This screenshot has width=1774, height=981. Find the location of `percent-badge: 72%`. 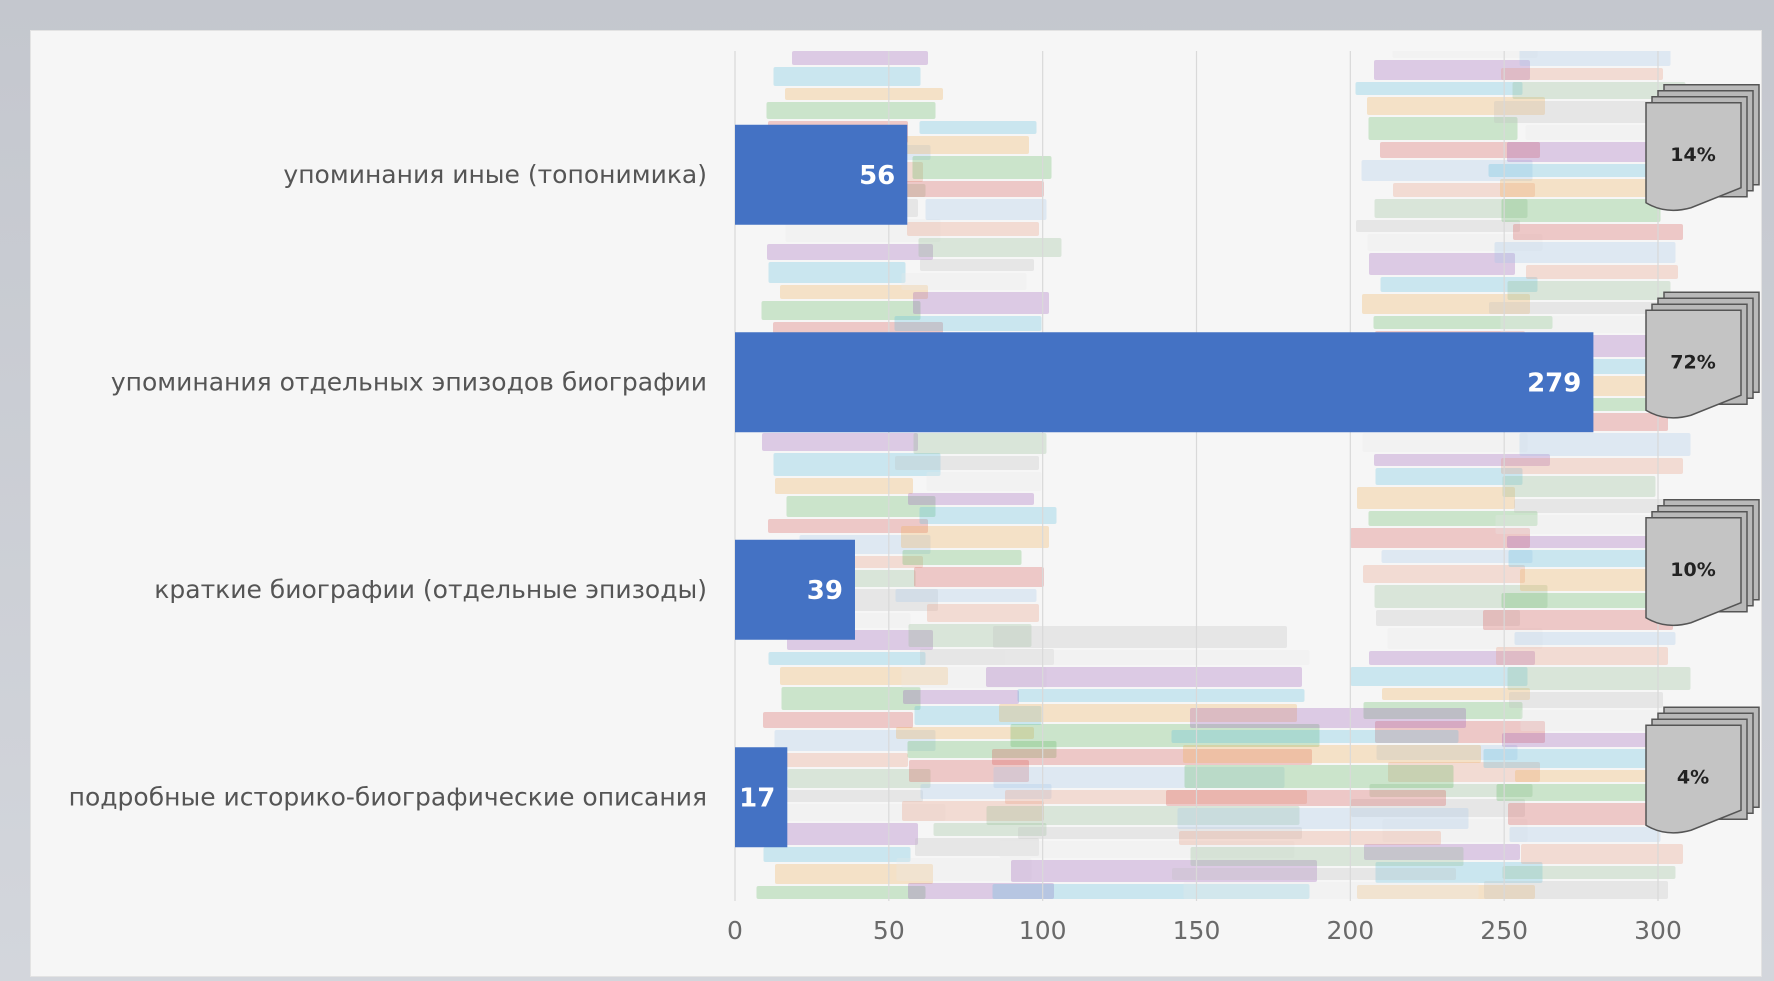

percent-badge: 72% is located at coordinates (1702, 355).